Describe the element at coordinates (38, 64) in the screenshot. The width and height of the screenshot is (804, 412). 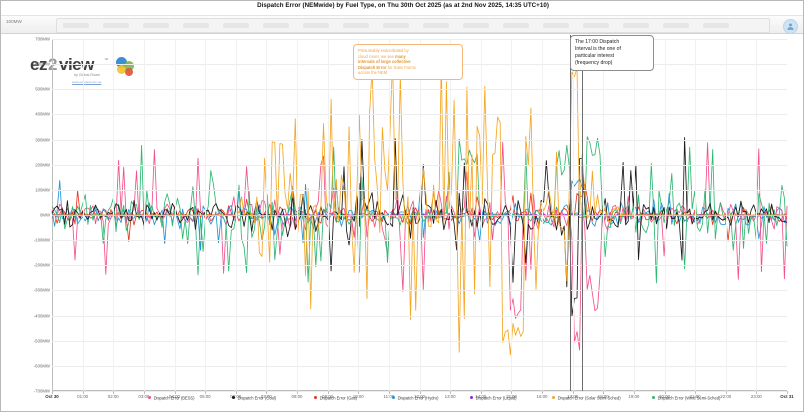
I see `logo-text-ez: ez` at that location.